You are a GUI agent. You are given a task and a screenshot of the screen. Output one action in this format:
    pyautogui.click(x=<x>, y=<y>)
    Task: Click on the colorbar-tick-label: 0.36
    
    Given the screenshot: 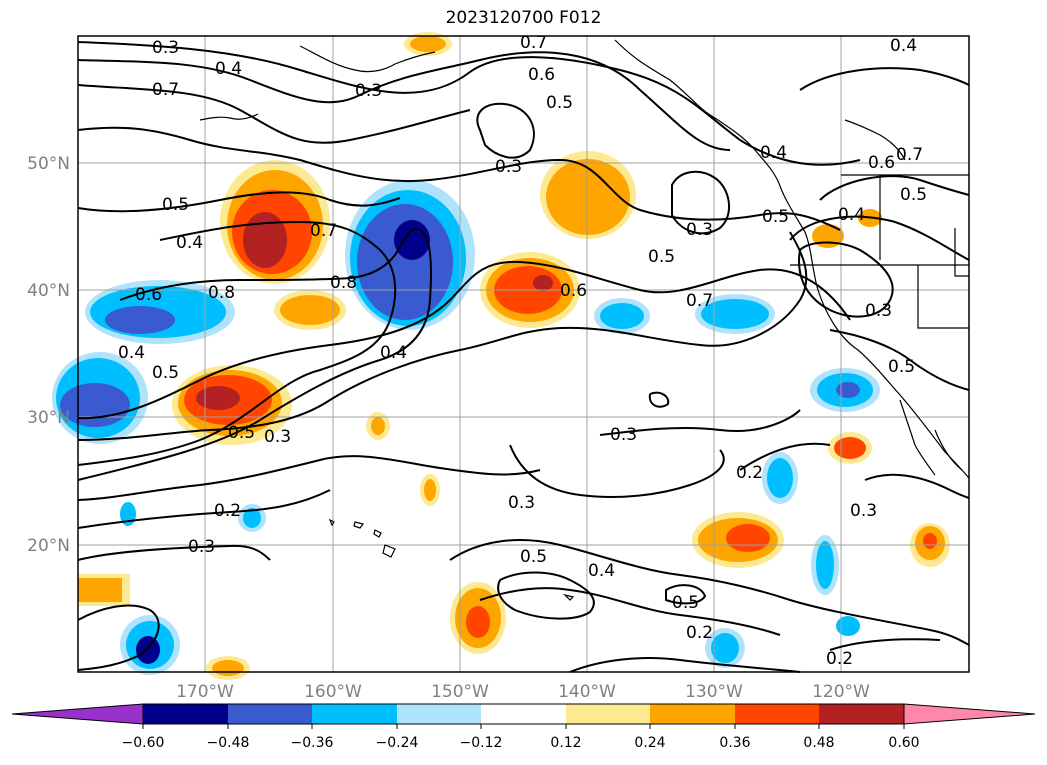 What is the action you would take?
    pyautogui.click(x=734, y=743)
    